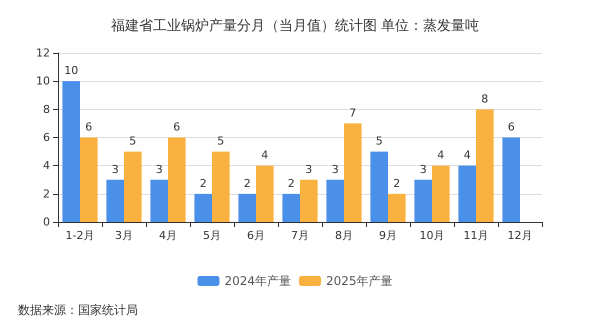  Describe the element at coordinates (352, 113) in the screenshot. I see `data-label: 7` at that location.